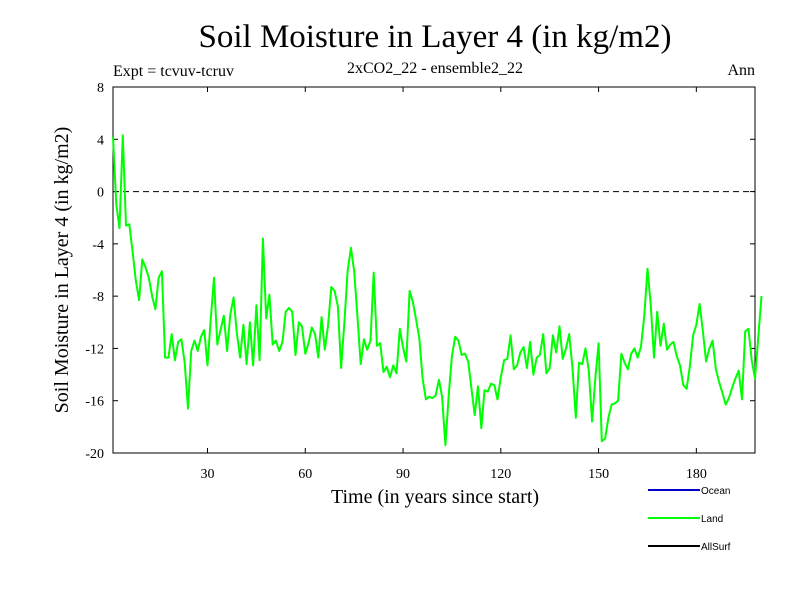 The width and height of the screenshot is (800, 600). I want to click on chart-subtitle: 2xCO2_22 - ensemble2_22, so click(435, 68).